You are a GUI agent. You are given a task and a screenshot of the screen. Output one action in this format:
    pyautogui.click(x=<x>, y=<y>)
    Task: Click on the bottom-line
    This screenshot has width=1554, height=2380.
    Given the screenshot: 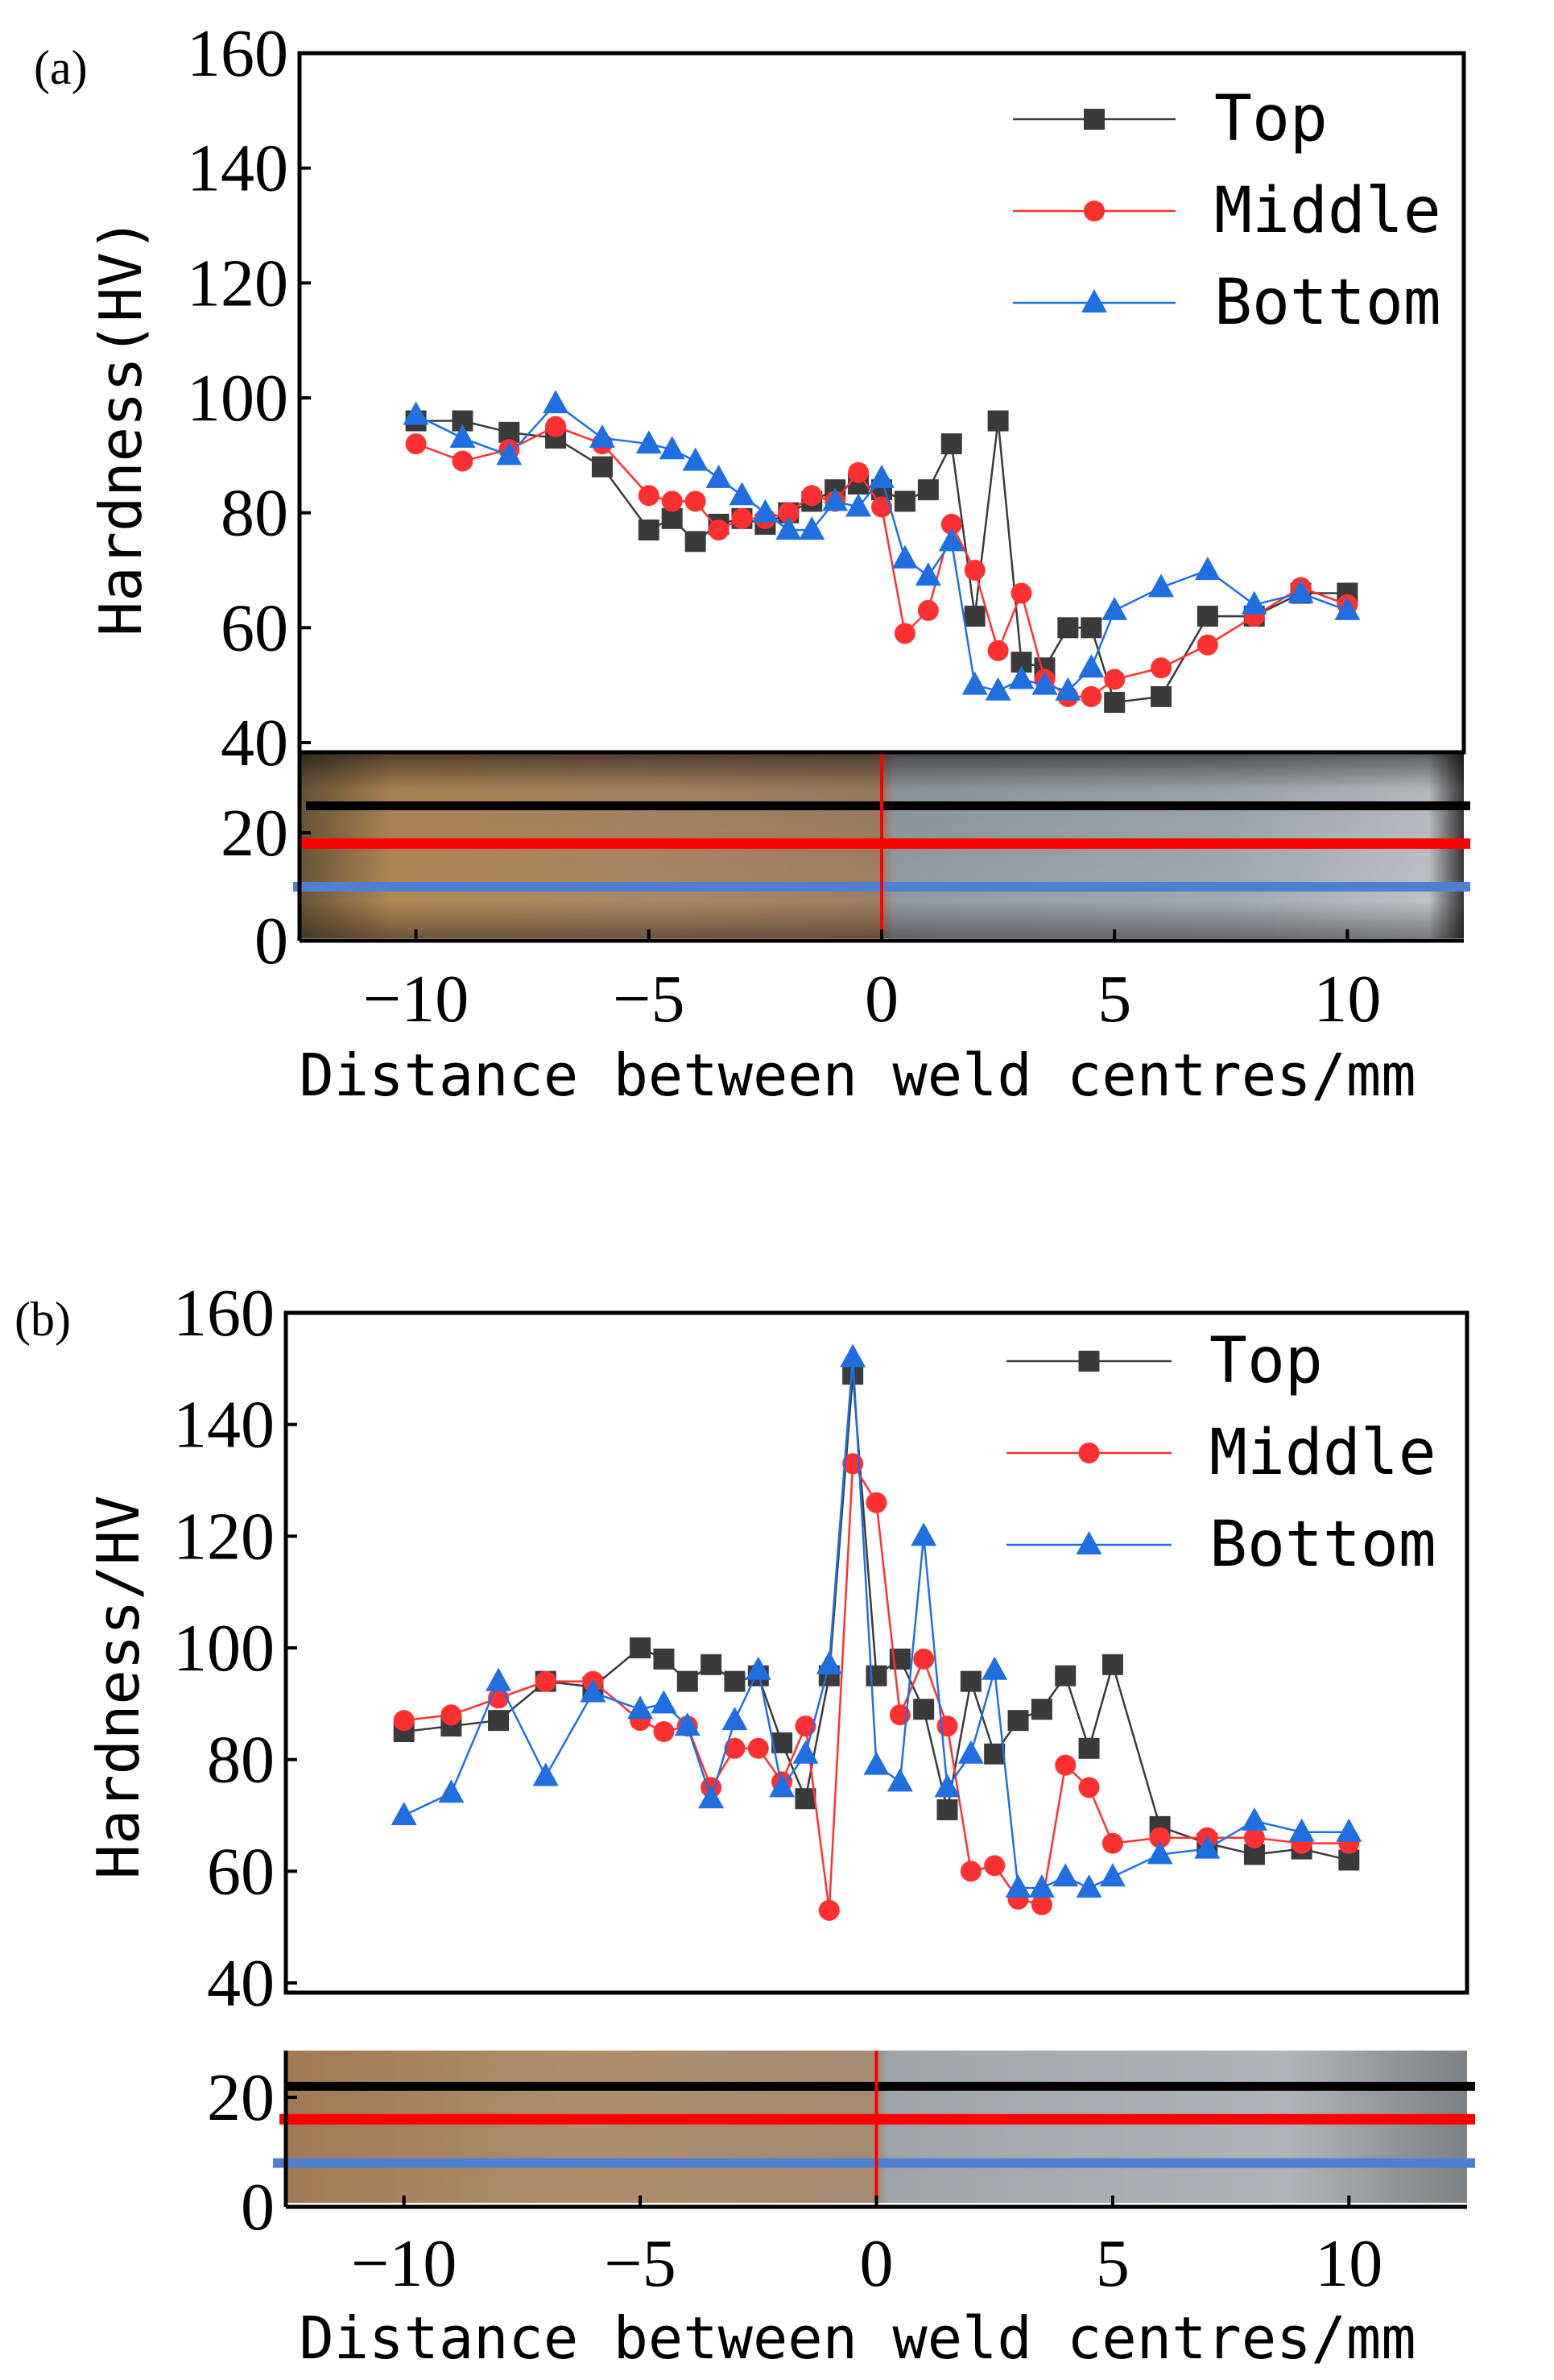 What is the action you would take?
    pyautogui.click(x=876, y=1623)
    